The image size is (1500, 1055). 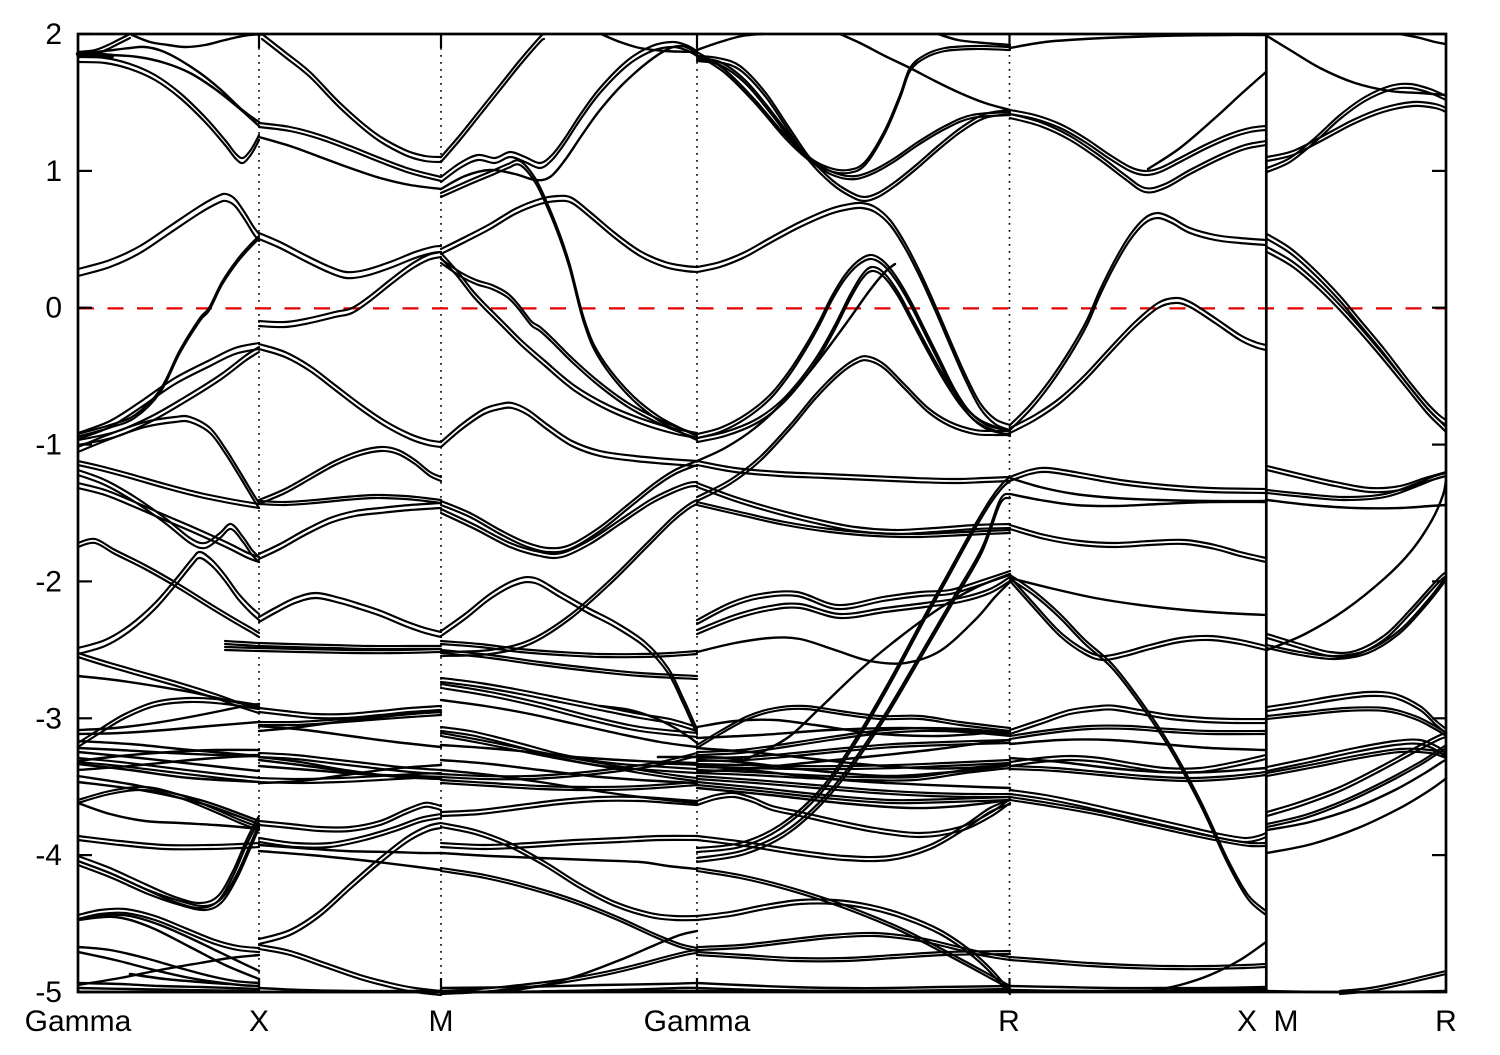 What do you see at coordinates (53, 34) in the screenshot?
I see `svg-text: 2` at bounding box center [53, 34].